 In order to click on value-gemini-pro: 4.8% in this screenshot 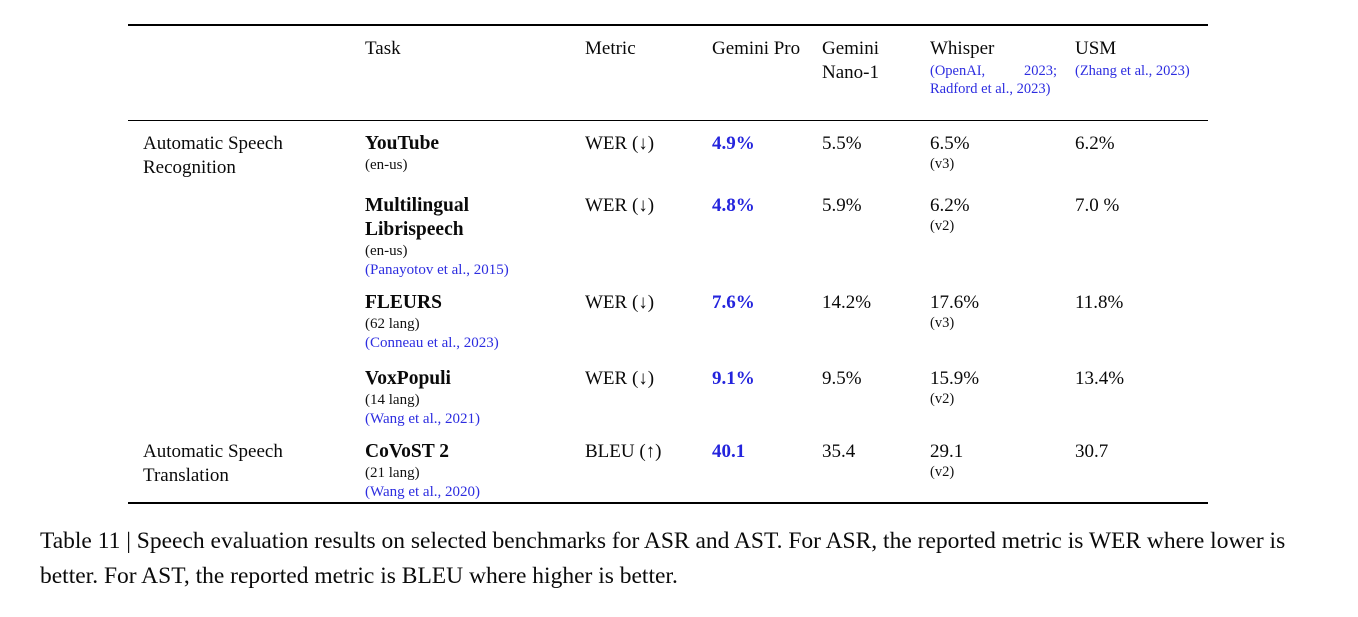, I will do `click(733, 205)`.